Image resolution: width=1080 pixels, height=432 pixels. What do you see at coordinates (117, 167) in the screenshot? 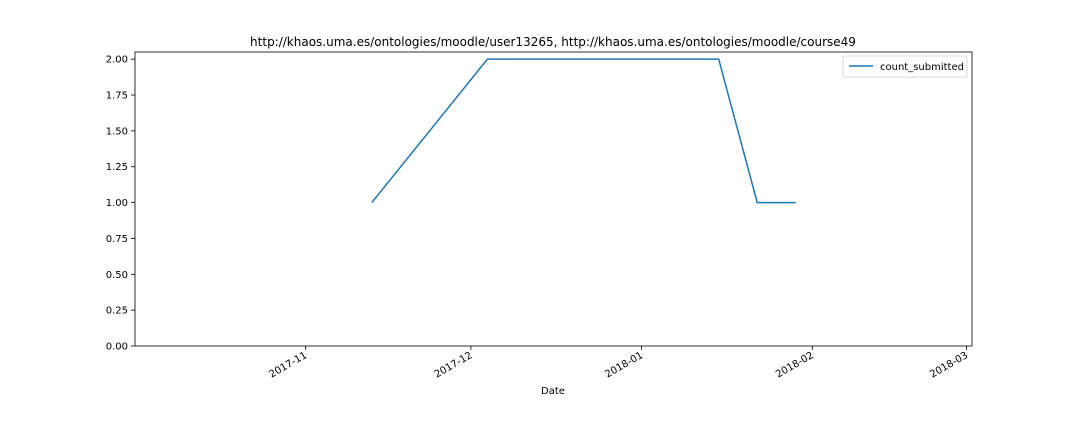
I see `y-tick-label: 1.25` at bounding box center [117, 167].